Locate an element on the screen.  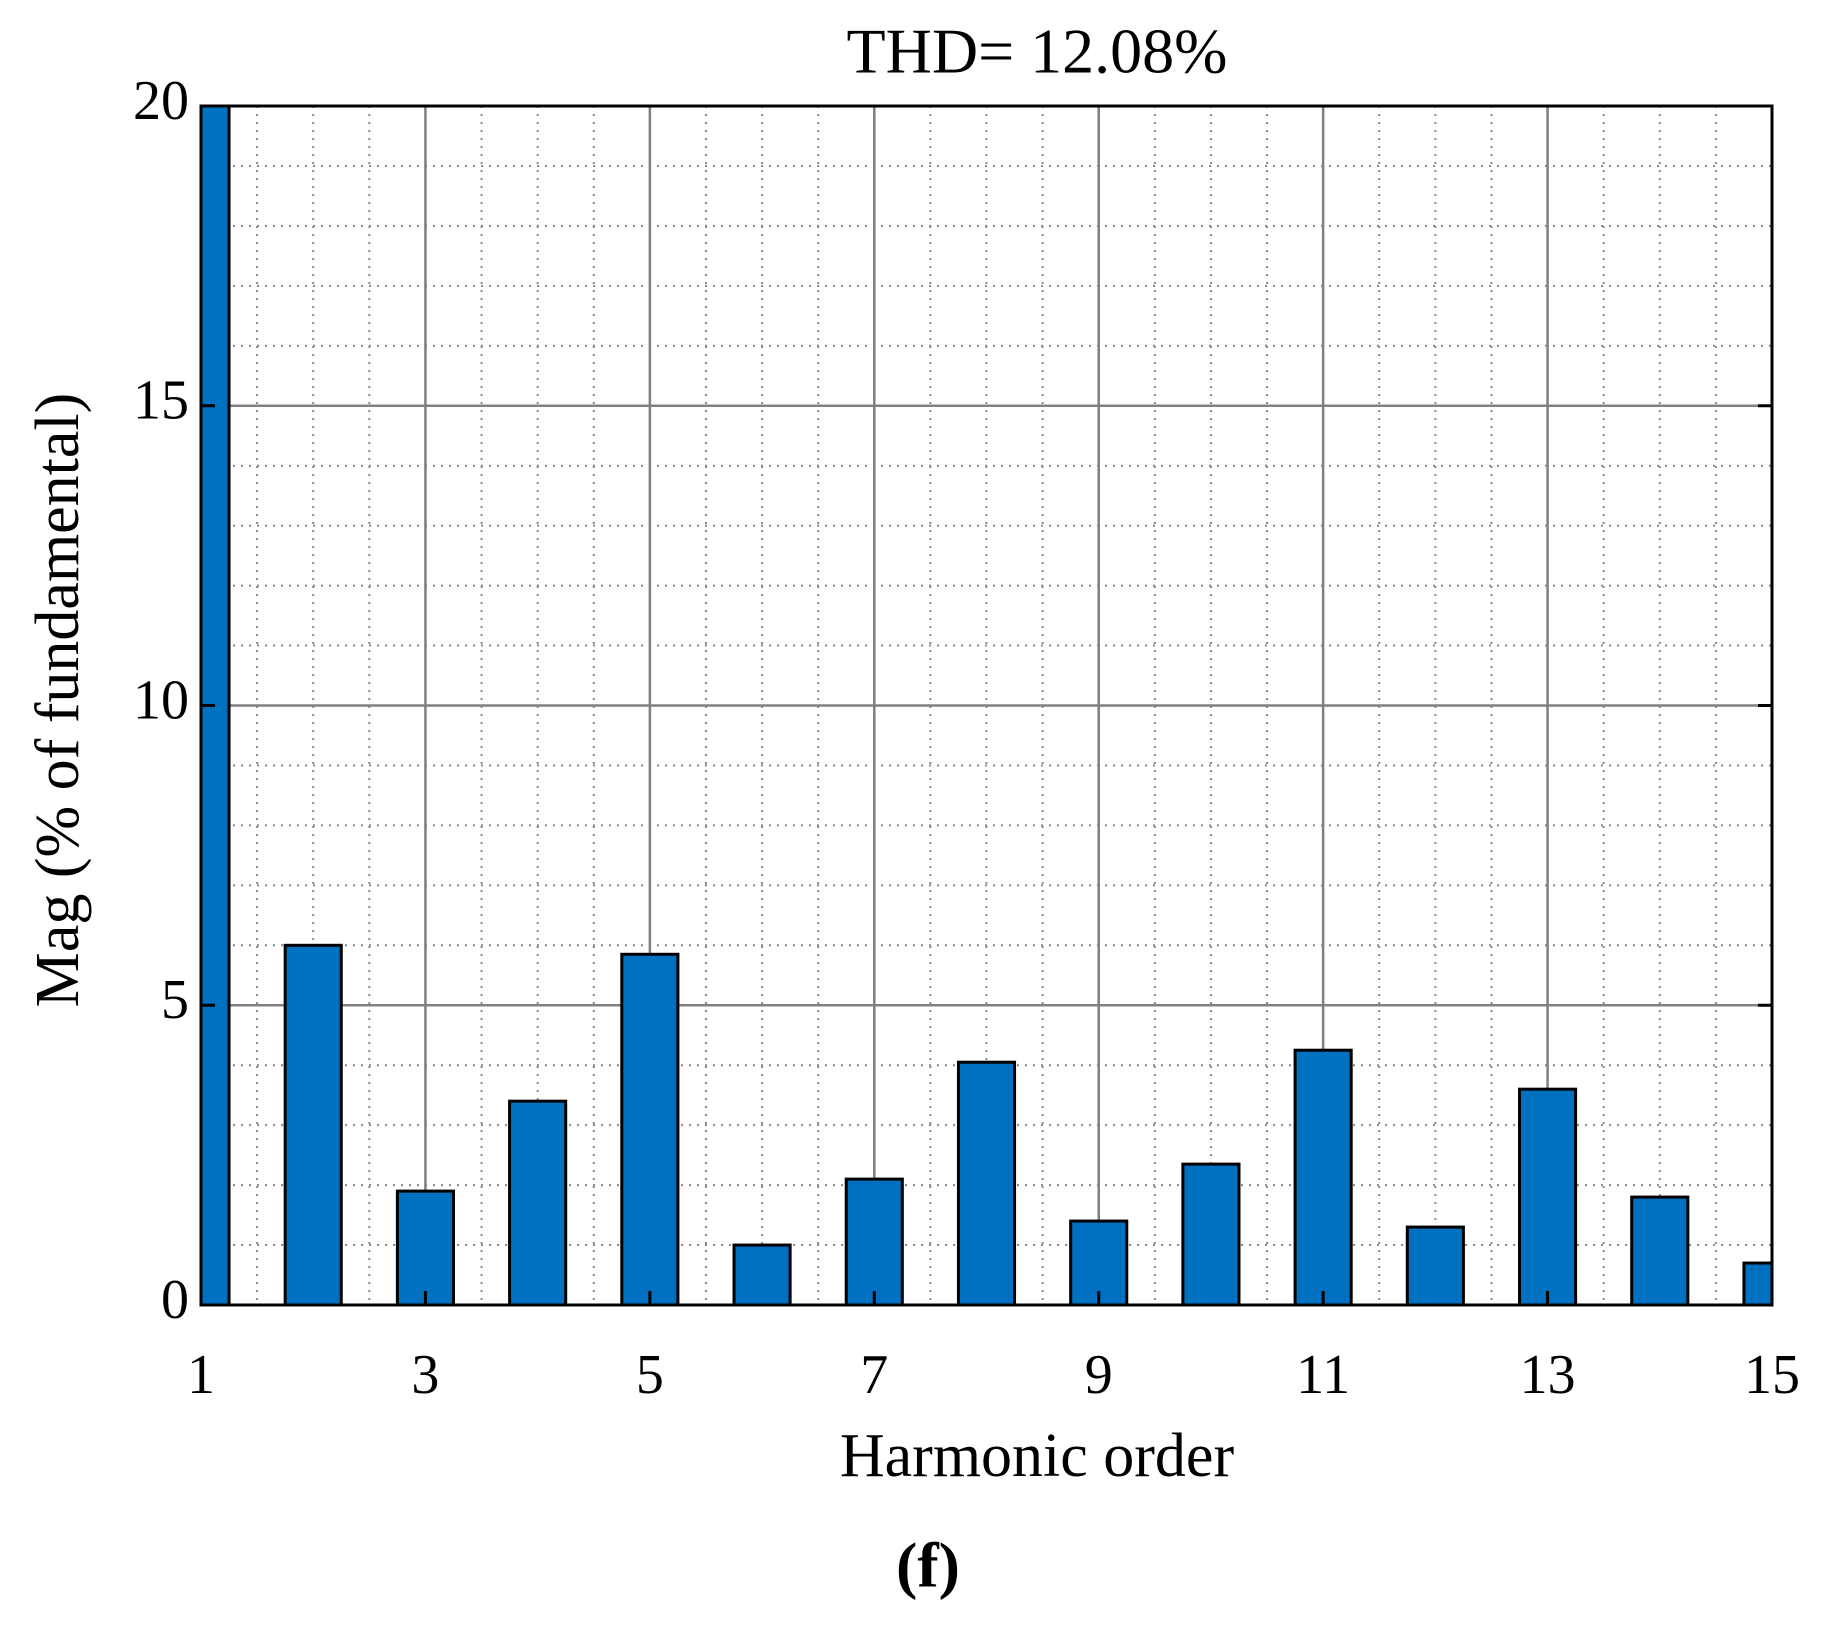
x-tick-label: 3 is located at coordinates (425, 1375).